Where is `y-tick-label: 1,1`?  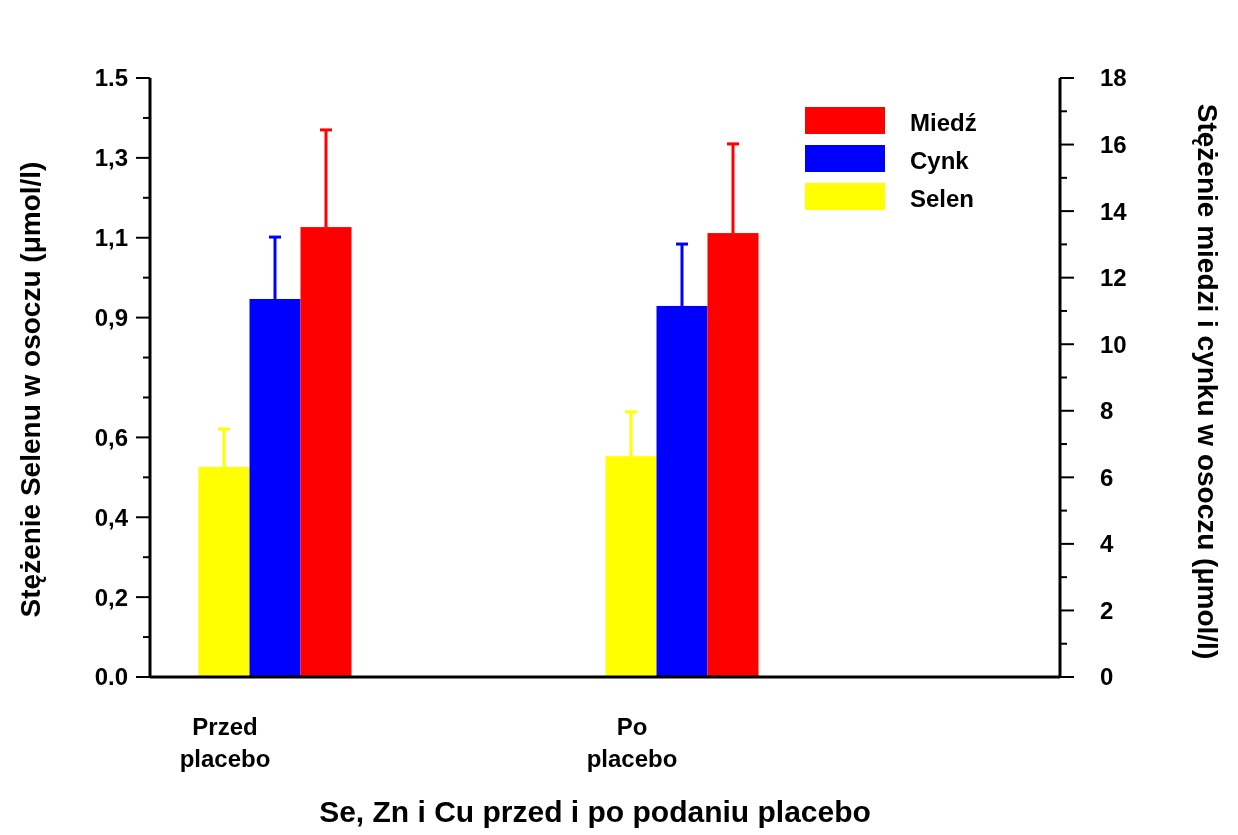
y-tick-label: 1,1 is located at coordinates (111, 238).